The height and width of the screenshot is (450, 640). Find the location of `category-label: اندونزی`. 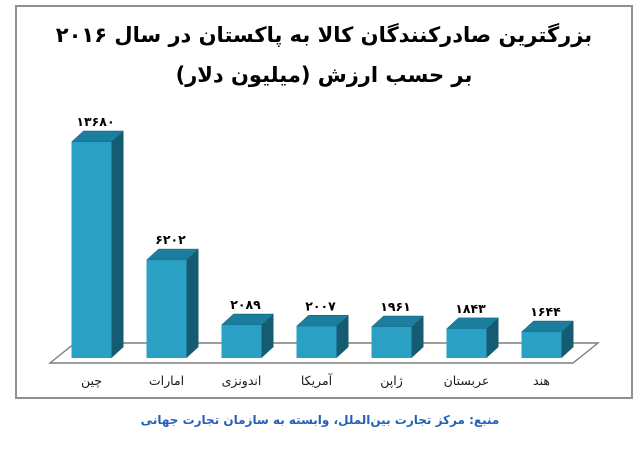

category-label: اندونزی is located at coordinates (242, 381).